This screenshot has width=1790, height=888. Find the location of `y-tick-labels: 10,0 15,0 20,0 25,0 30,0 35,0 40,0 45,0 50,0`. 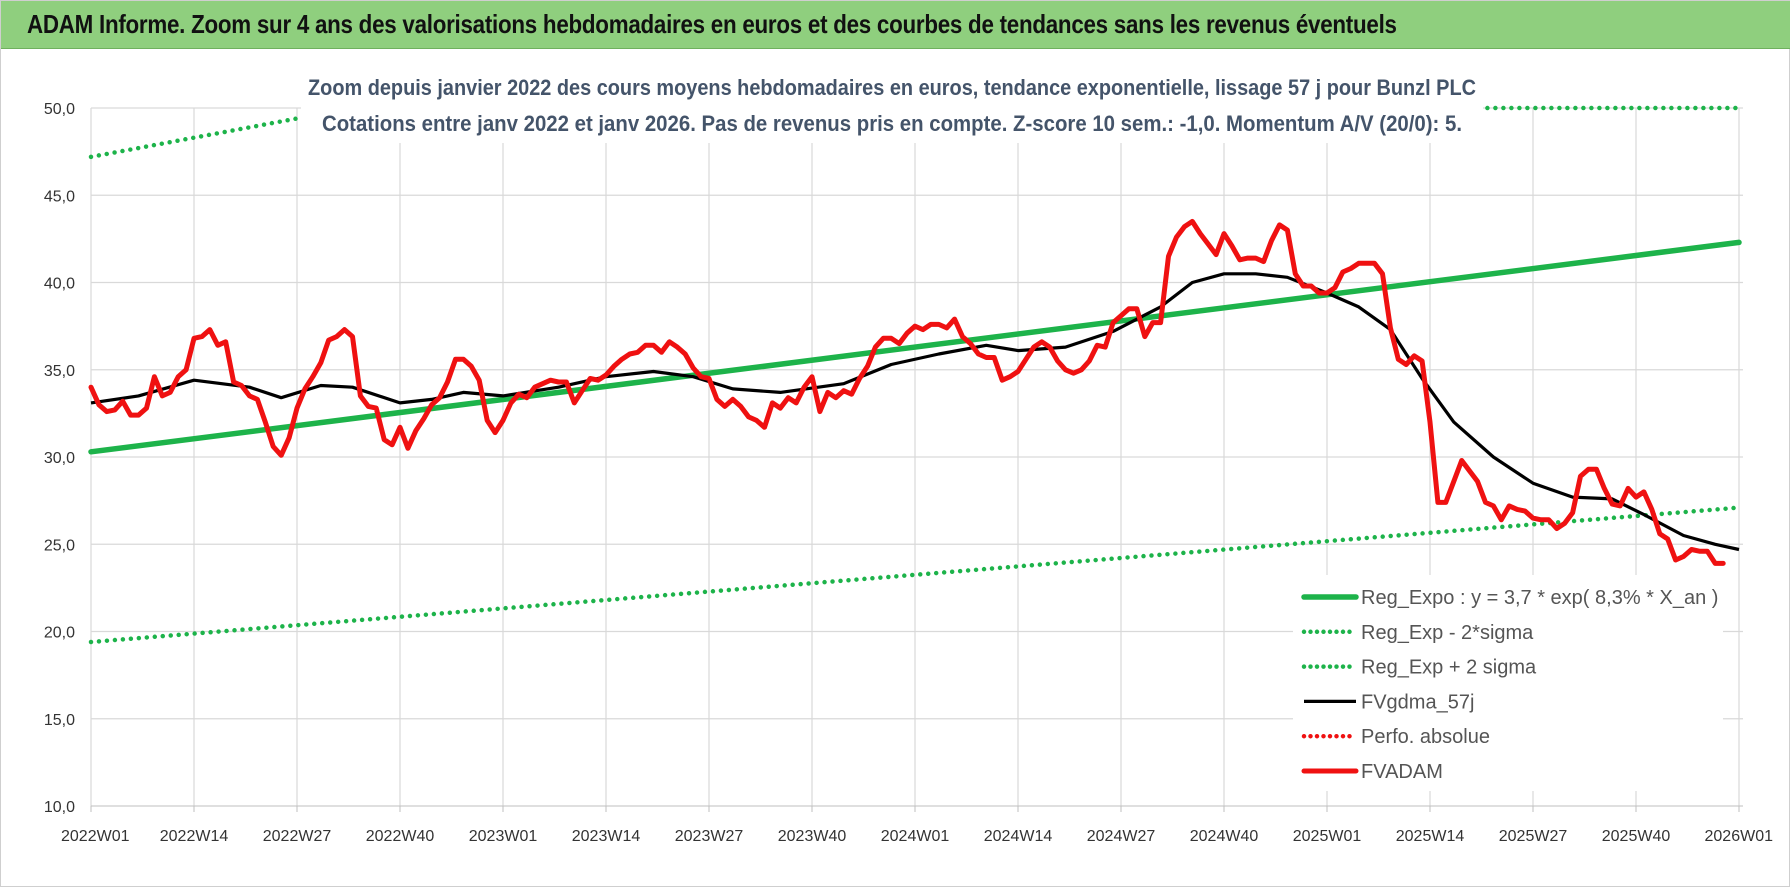

y-tick-labels: 10,0 15,0 20,0 25,0 30,0 35,0 40,0 45,0 50,0 is located at coordinates (59, 458).